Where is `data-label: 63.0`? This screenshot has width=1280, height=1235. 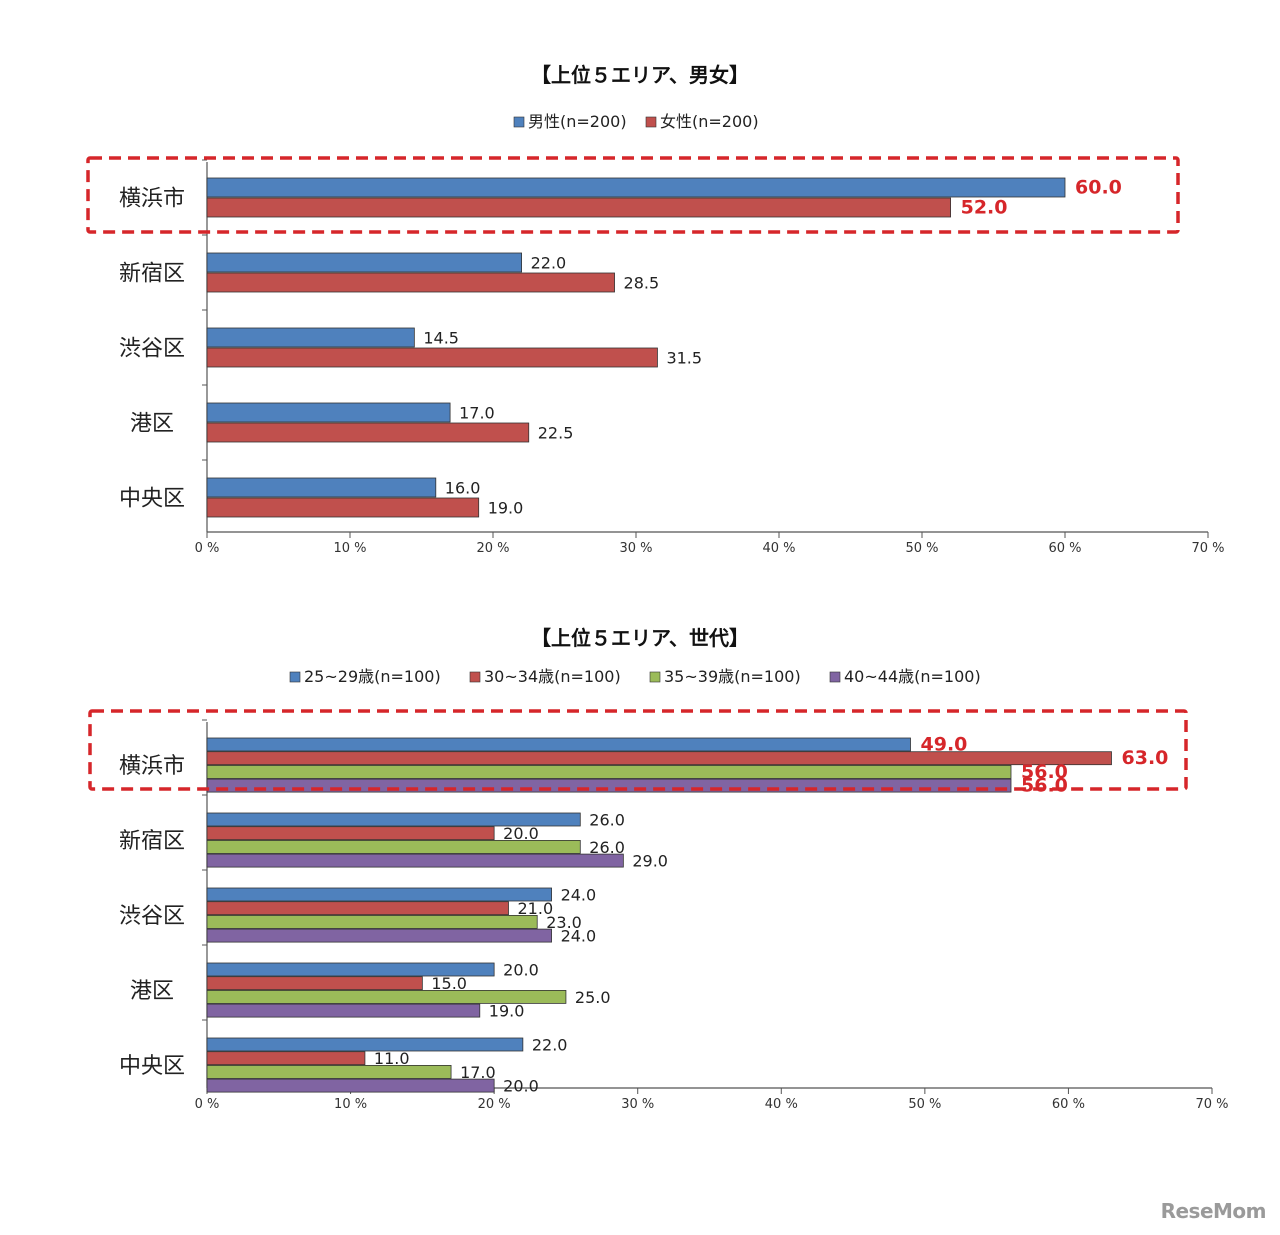 data-label: 63.0 is located at coordinates (1145, 758).